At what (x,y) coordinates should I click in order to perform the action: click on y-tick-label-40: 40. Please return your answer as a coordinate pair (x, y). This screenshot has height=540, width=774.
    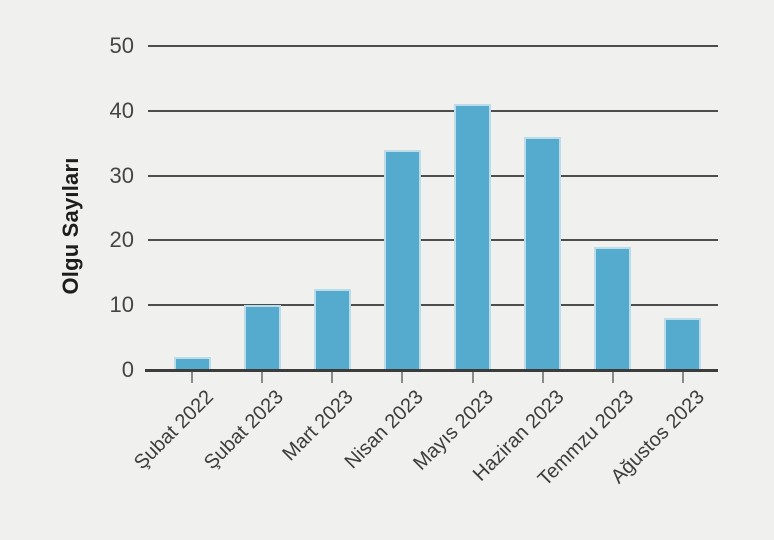
    Looking at the image, I should click on (121, 110).